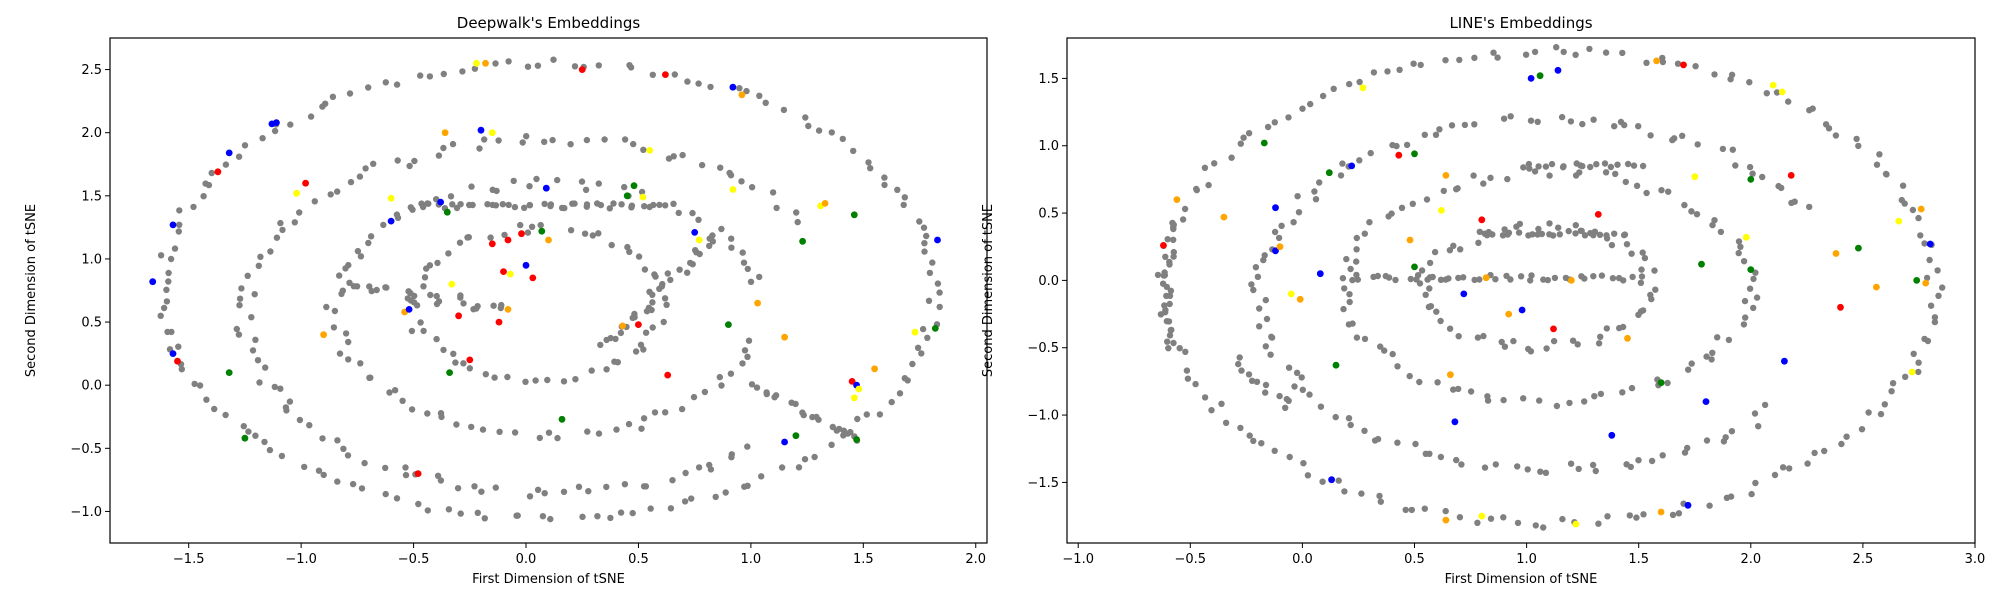 This screenshot has width=2000, height=600. What do you see at coordinates (526, 559) in the screenshot?
I see `x-tick-label: 0.0` at bounding box center [526, 559].